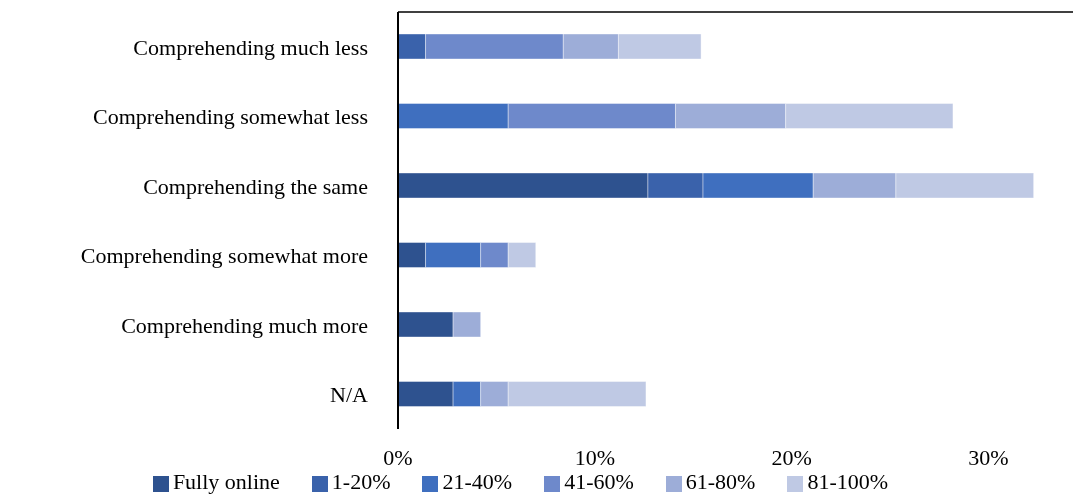 Image resolution: width=1076 pixels, height=495 pixels. Describe the element at coordinates (398, 457) in the screenshot. I see `x-tick-label: 0%` at that location.